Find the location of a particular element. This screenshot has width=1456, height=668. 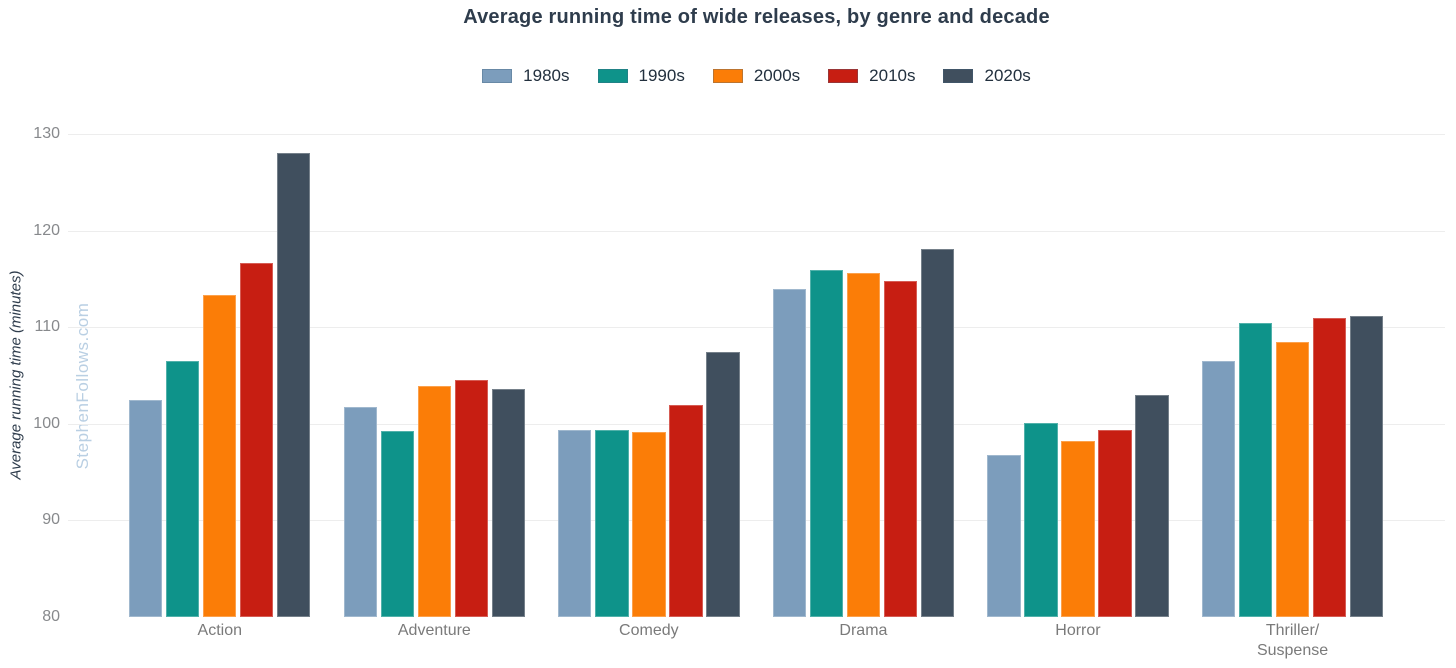

y-tick-label-80: 80 is located at coordinates (51, 616).